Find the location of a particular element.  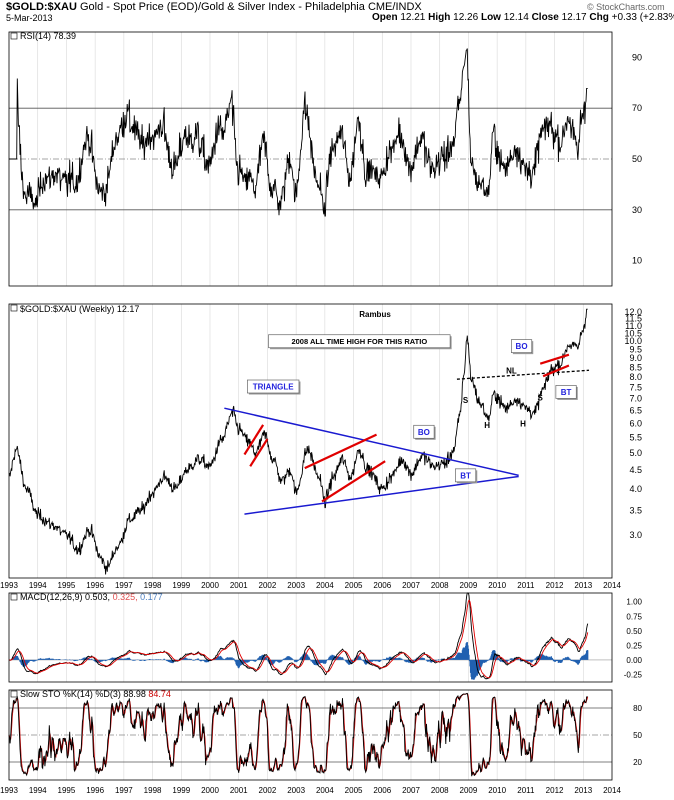

trendline-neckline is located at coordinates (523, 374).